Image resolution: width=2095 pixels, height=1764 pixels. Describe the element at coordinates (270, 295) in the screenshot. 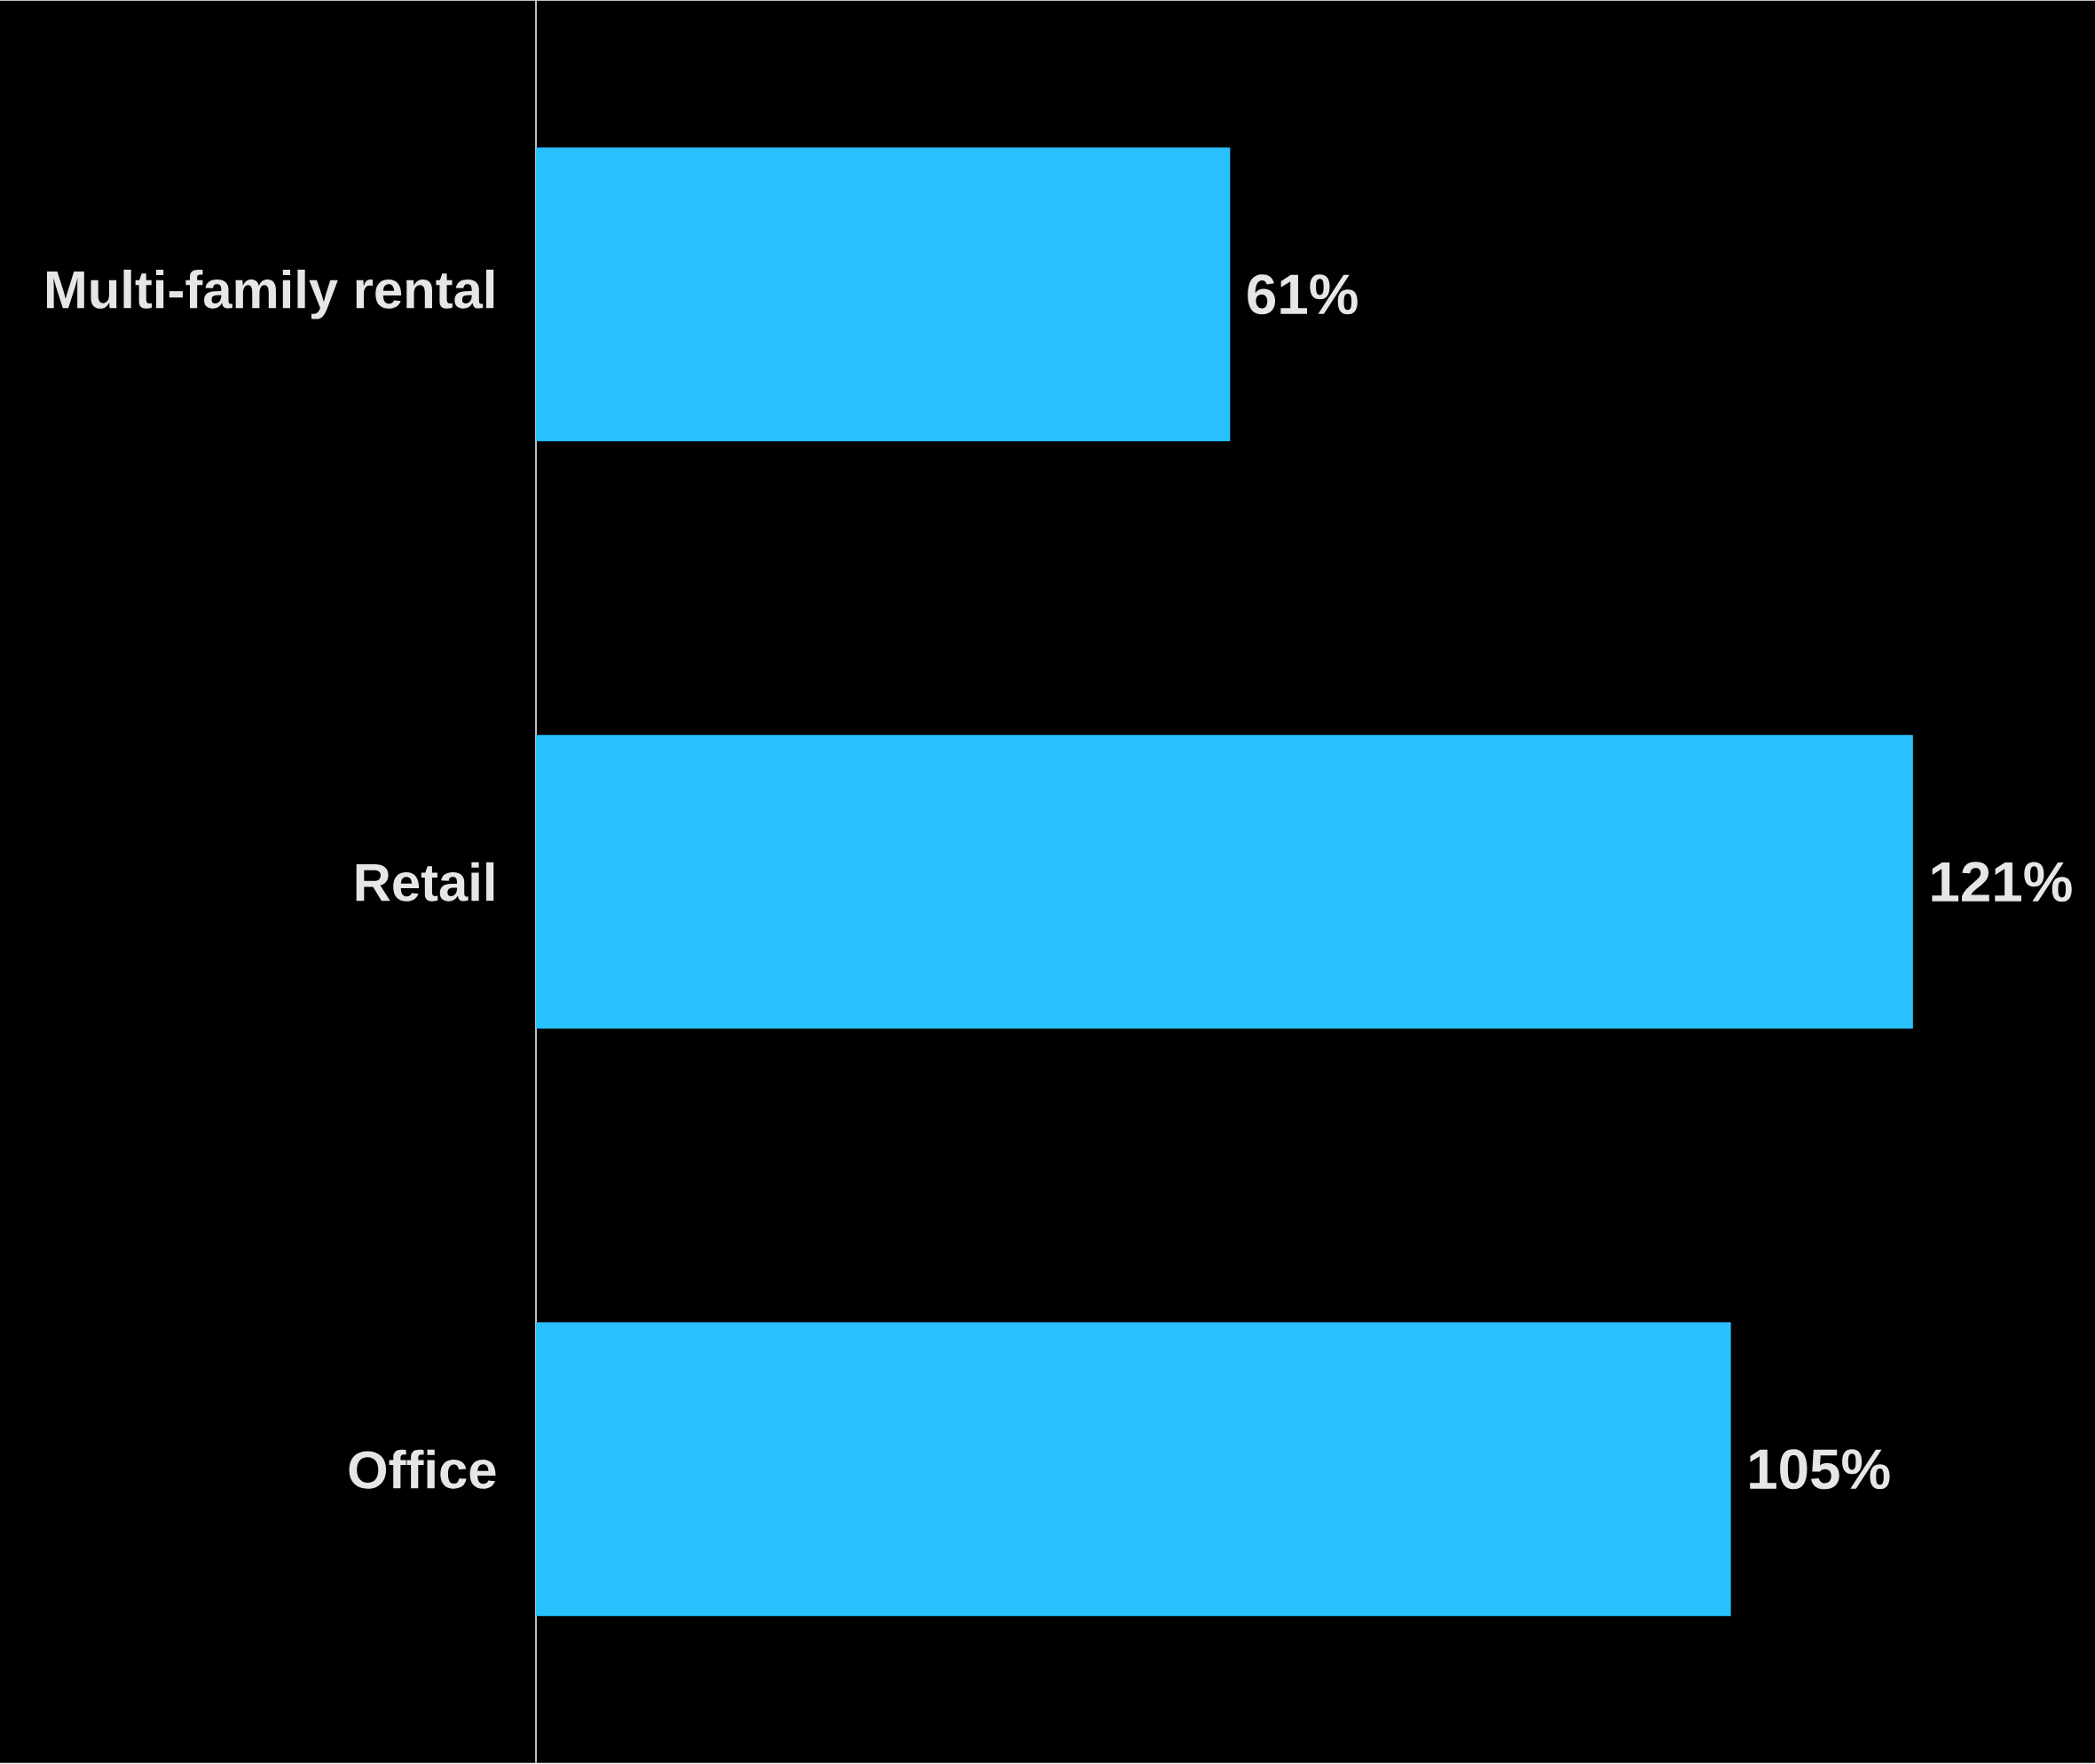

I see `y-tick-label: Multi-family rental` at that location.